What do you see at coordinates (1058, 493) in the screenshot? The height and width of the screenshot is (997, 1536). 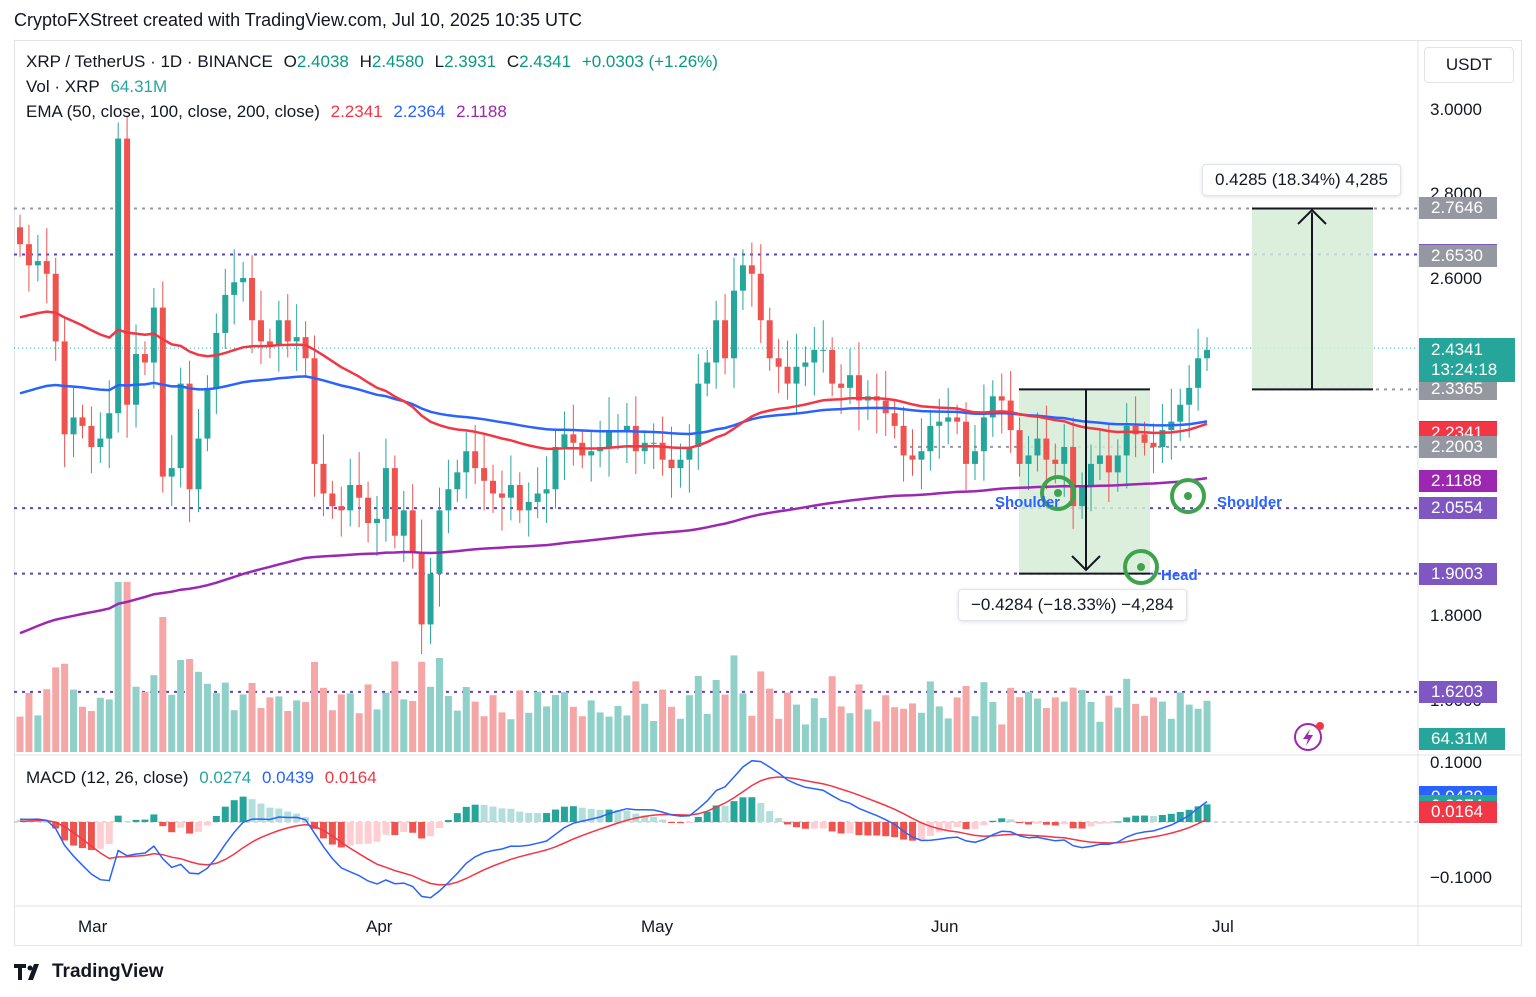 I see `left-shoulder-marker-dot` at bounding box center [1058, 493].